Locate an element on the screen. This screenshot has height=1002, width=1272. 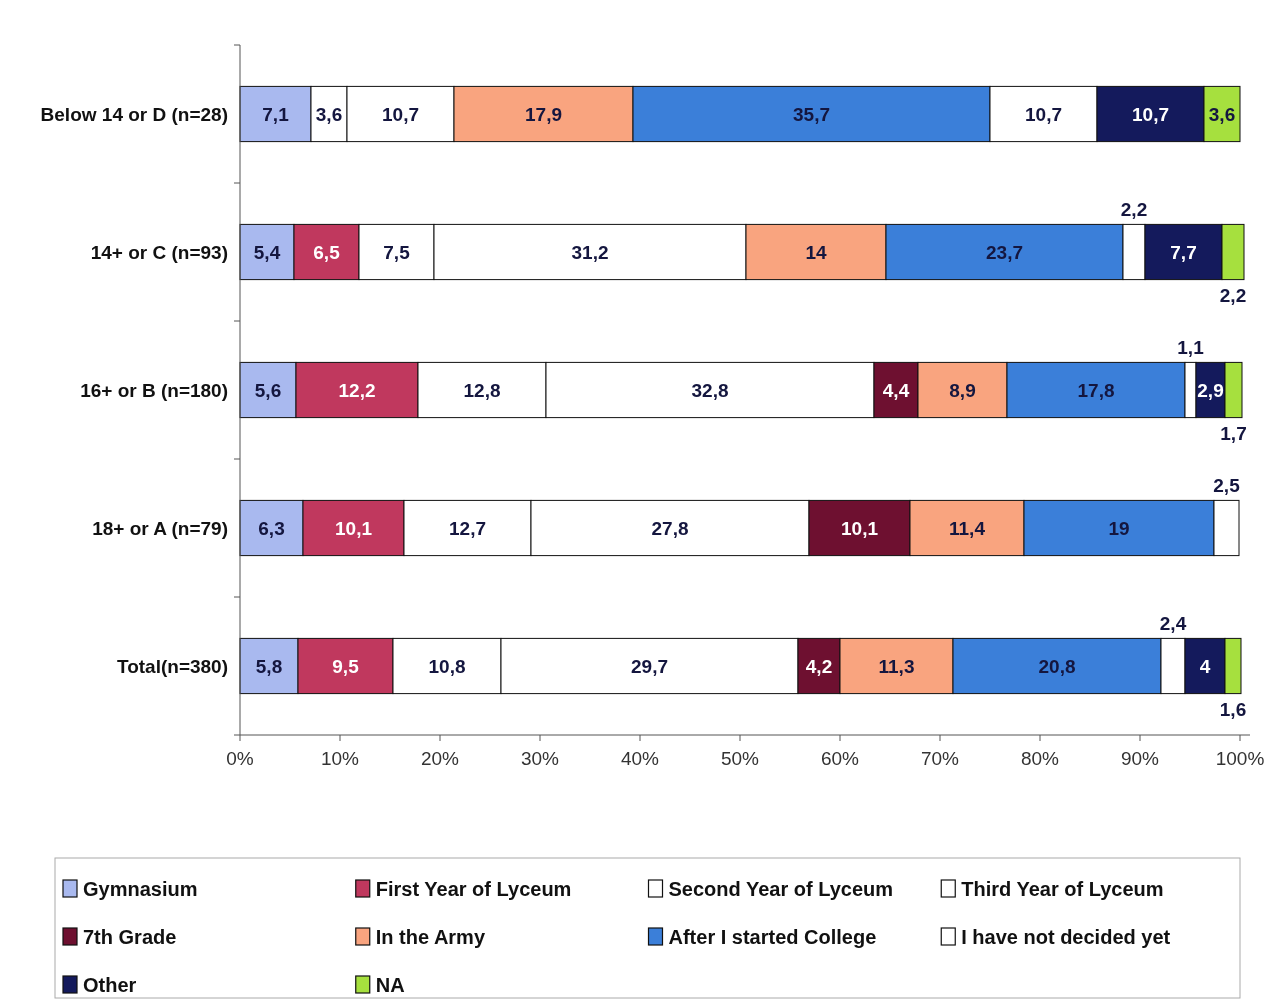
data-label: 5,8 is located at coordinates (269, 666).